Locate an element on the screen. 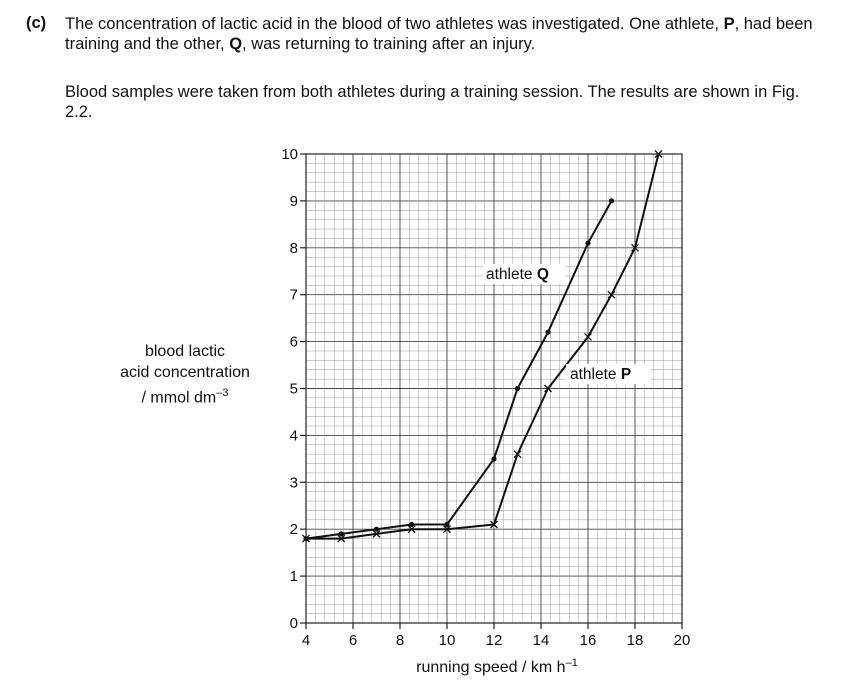 This screenshot has height=691, width=854. y-axis-unit: / mmol dm is located at coordinates (179, 398).